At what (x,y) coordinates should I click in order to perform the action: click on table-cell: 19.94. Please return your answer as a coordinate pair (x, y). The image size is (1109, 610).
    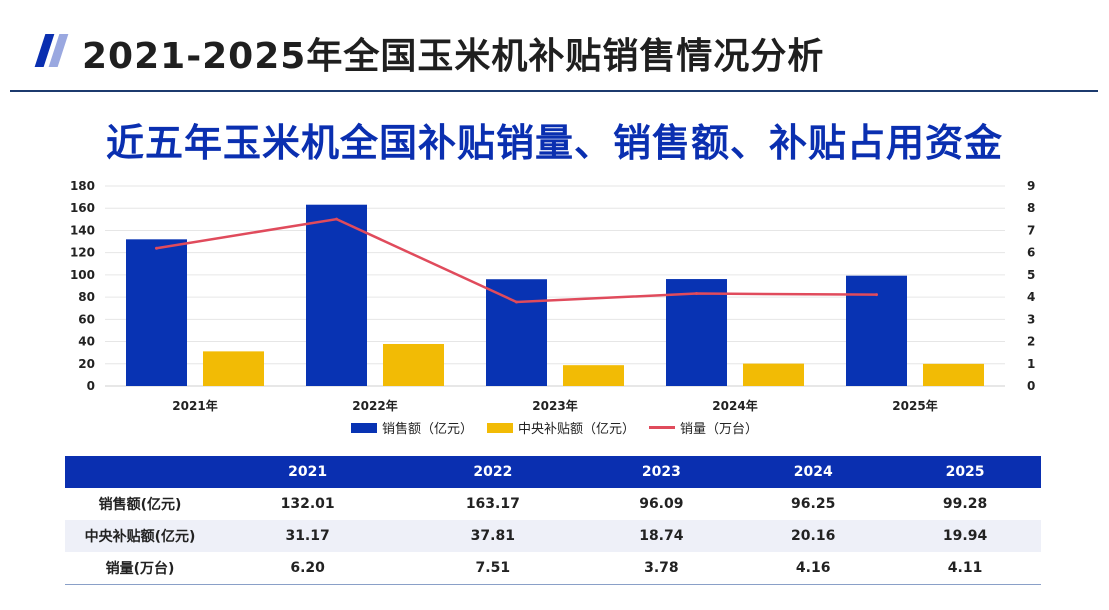
    Looking at the image, I should click on (965, 536).